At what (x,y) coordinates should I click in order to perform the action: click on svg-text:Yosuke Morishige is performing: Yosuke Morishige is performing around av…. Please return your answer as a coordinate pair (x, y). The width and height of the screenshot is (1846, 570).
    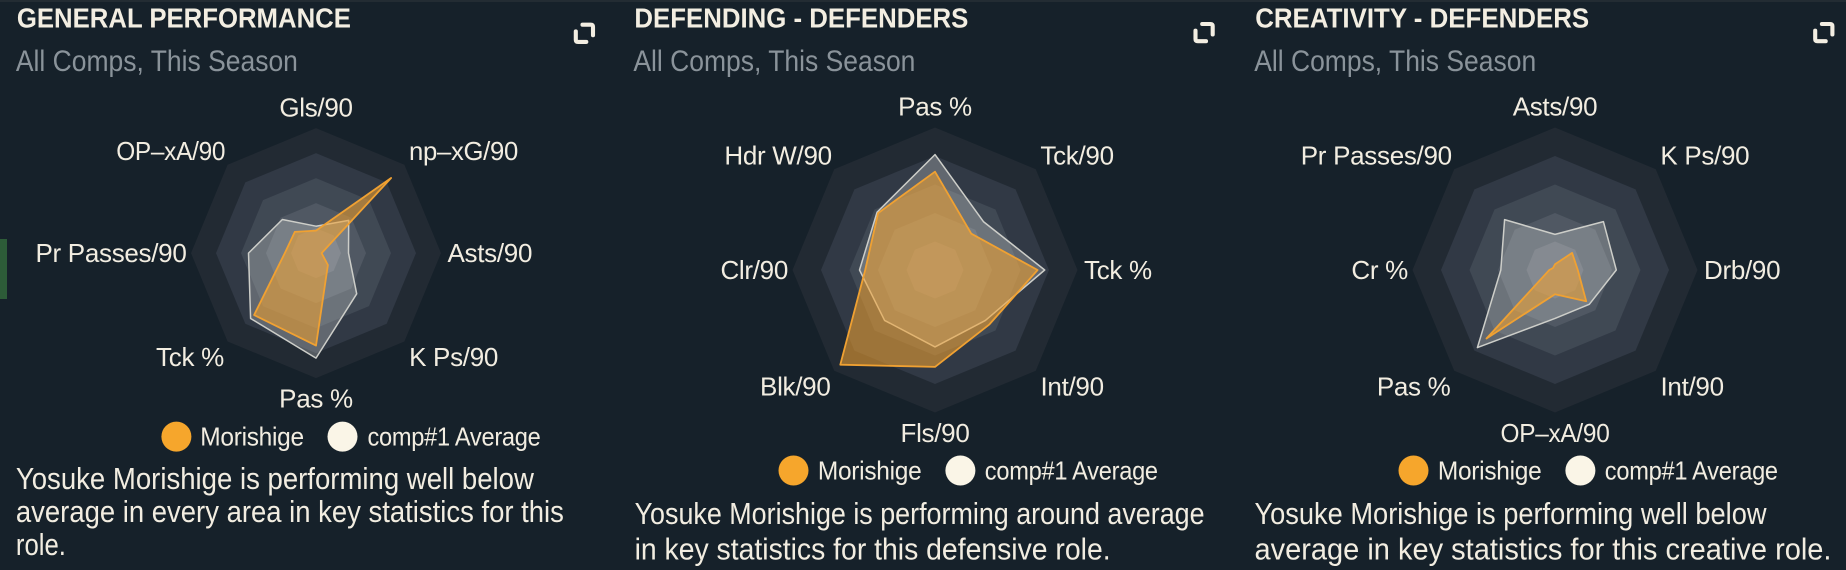
    Looking at the image, I should click on (920, 513).